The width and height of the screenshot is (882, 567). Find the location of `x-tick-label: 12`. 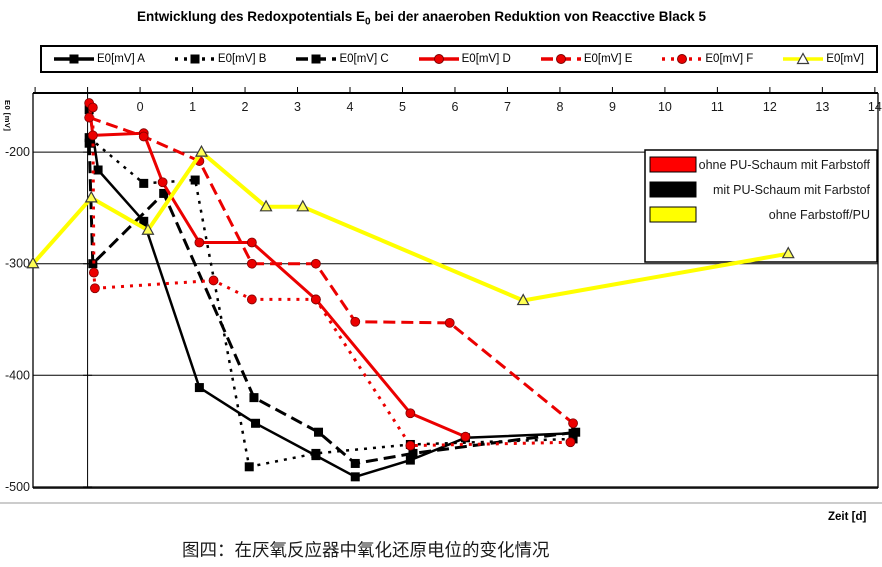

x-tick-label: 12 is located at coordinates (770, 107).